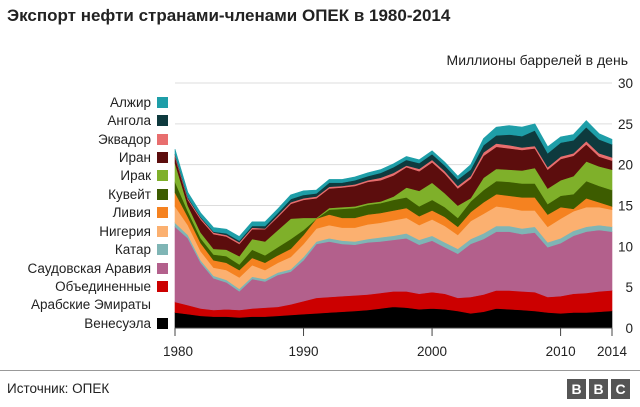 The height and width of the screenshot is (407, 640). I want to click on legend-label: Катар, so click(132, 249).